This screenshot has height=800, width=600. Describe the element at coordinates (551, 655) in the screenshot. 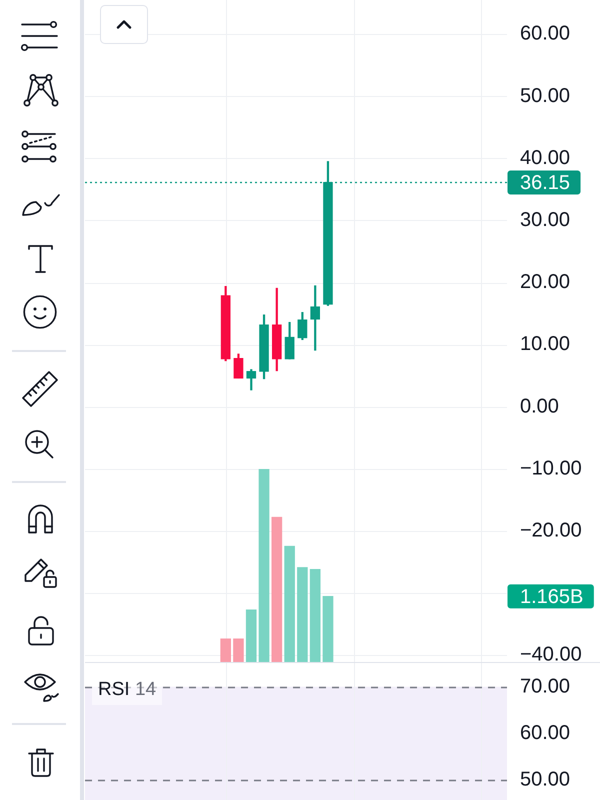

I see `y-tick-label: −40.00` at that location.